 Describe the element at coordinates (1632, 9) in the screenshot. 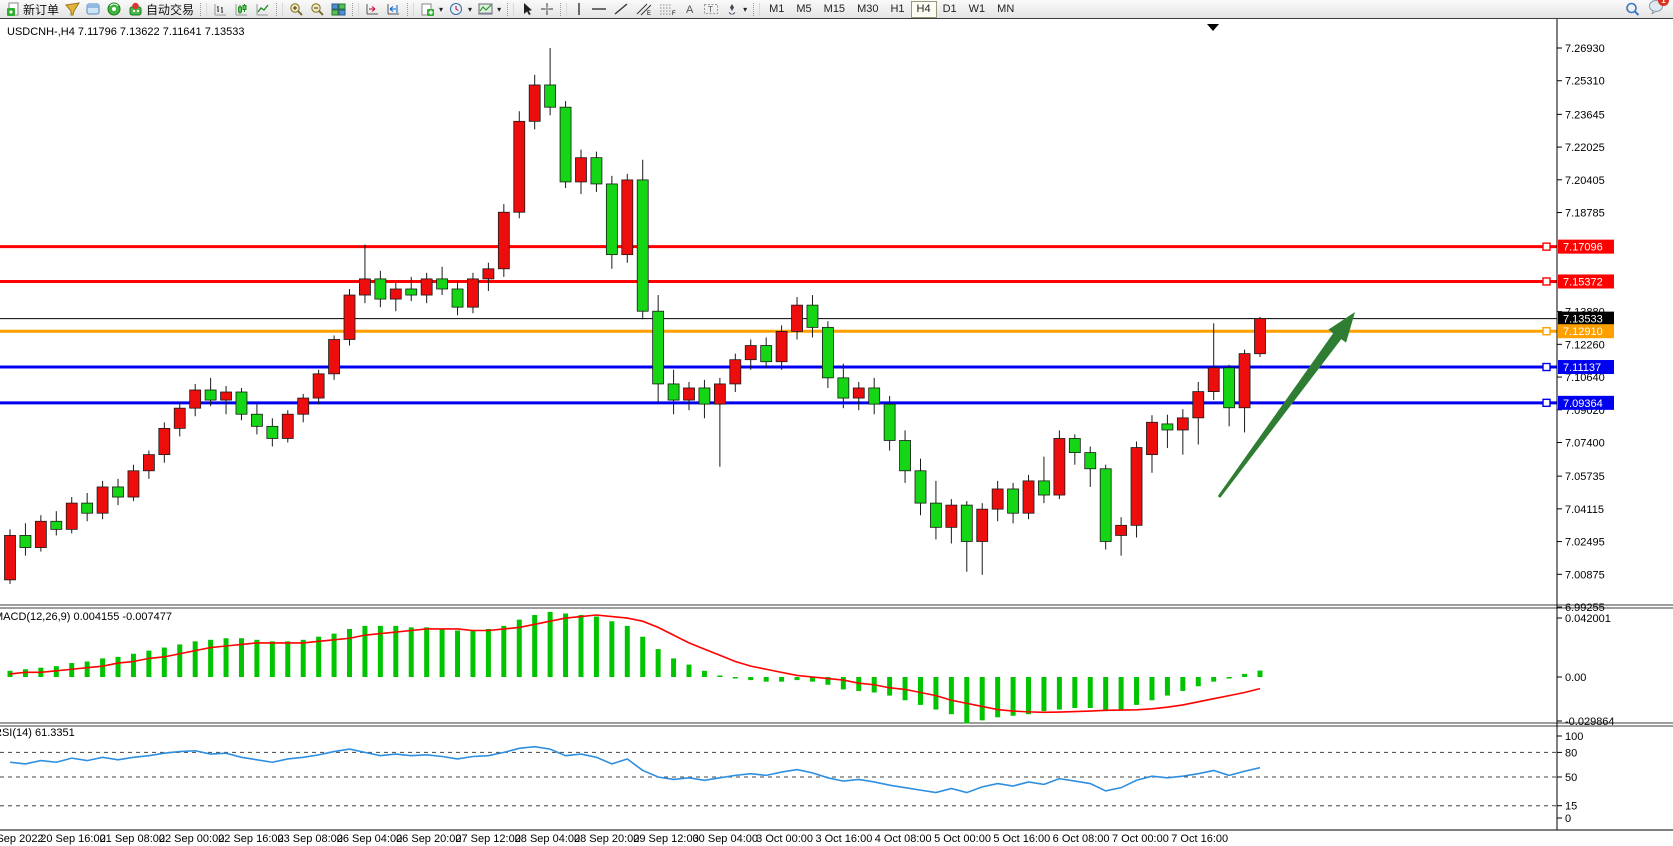

I see `search-icon` at that location.